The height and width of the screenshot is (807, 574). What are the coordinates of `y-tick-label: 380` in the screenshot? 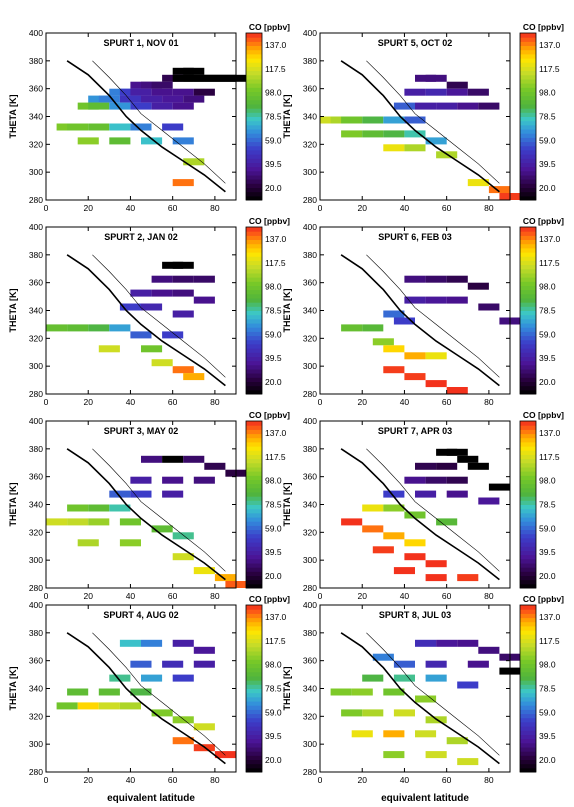 It's located at (36, 255).